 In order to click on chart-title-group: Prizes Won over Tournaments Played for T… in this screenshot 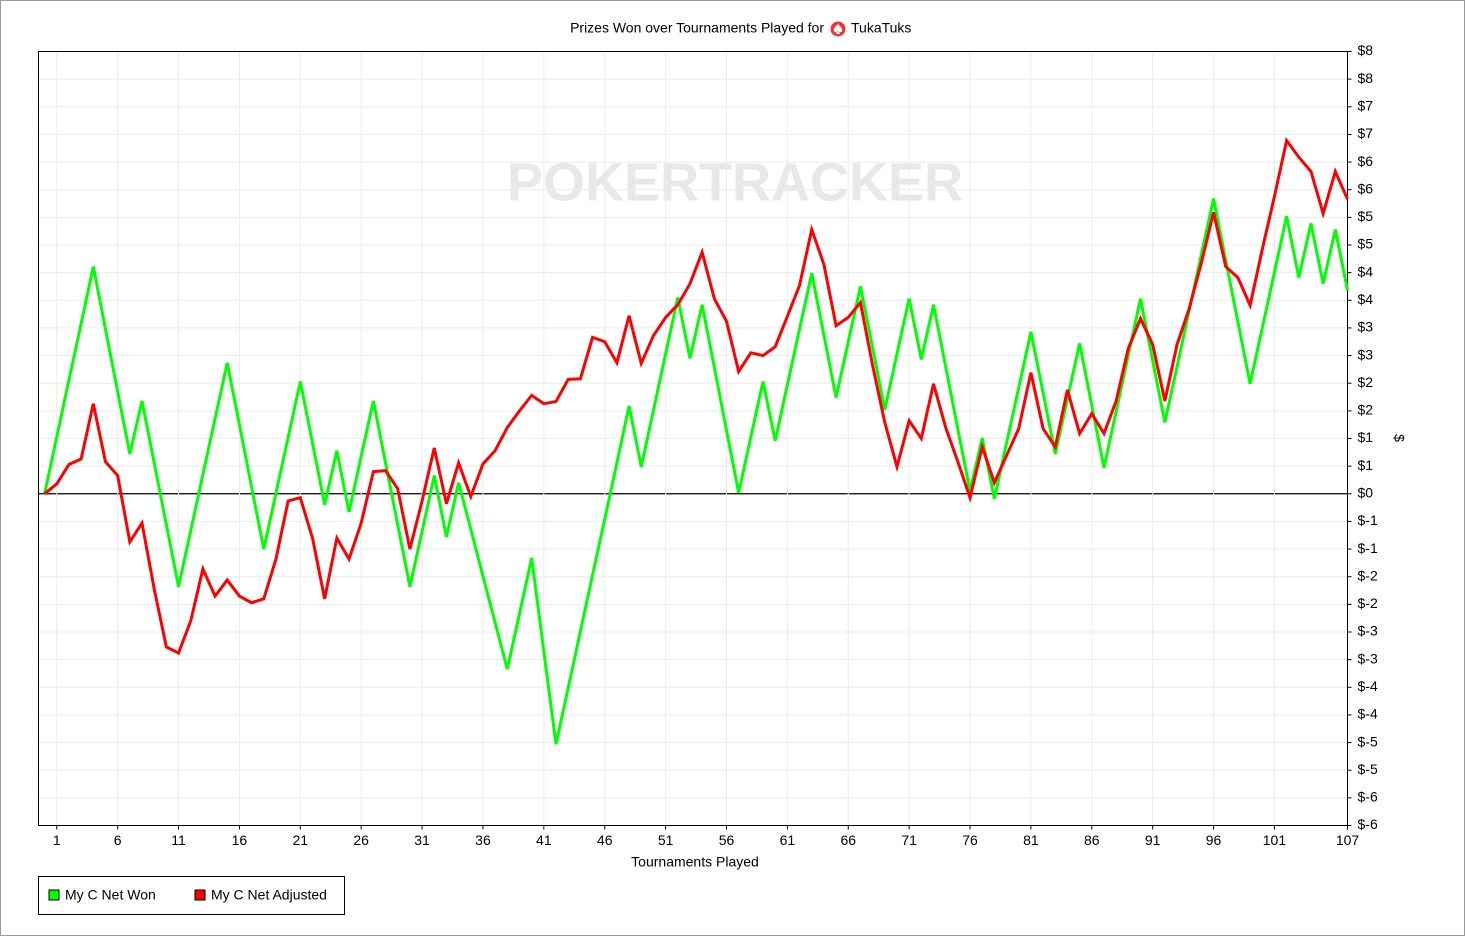, I will do `click(740, 28)`.